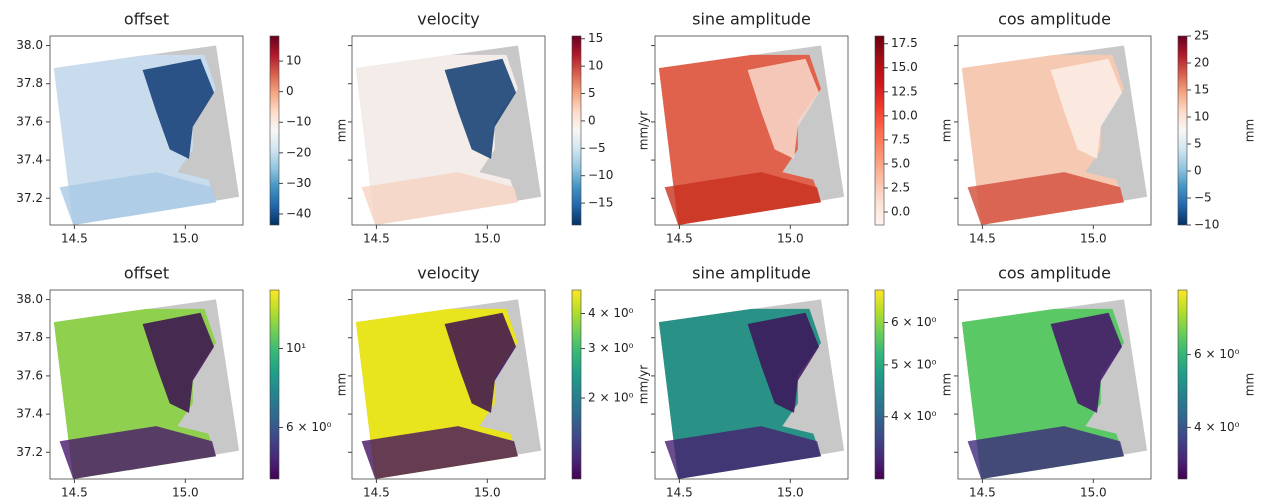 Image resolution: width=1282 pixels, height=504 pixels. I want to click on colorbar-tick-label: 2.5, so click(900, 187).